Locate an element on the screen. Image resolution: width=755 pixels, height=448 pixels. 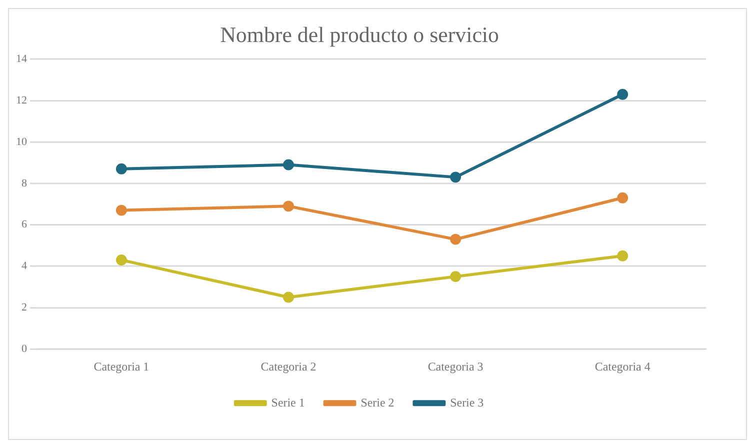
y-tick-label: 14 is located at coordinates (22, 59).